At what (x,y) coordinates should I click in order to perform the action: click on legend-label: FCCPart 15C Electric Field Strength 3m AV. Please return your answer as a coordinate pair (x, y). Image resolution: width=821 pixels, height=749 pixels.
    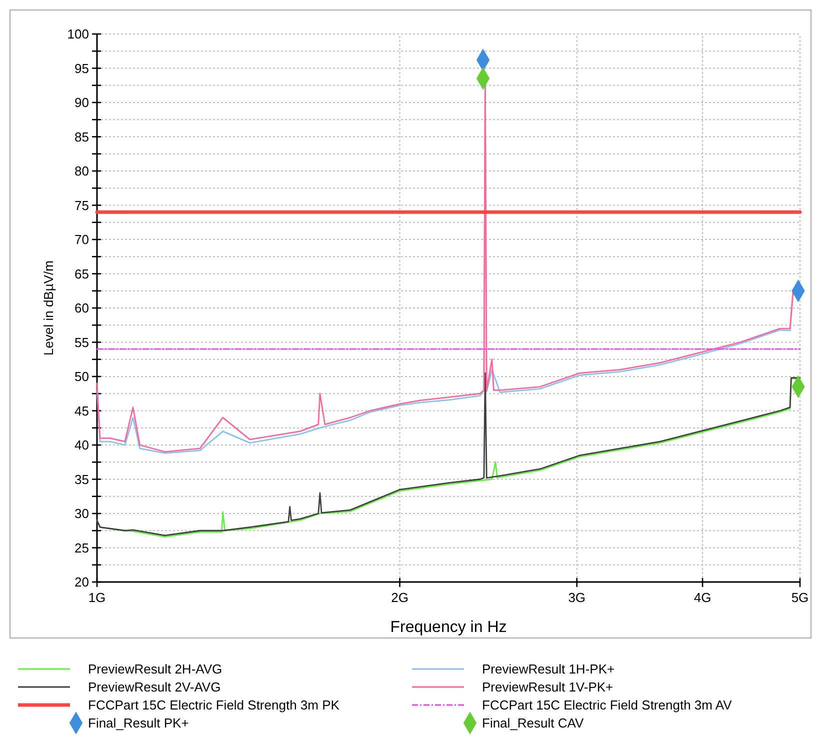
    Looking at the image, I should click on (607, 705).